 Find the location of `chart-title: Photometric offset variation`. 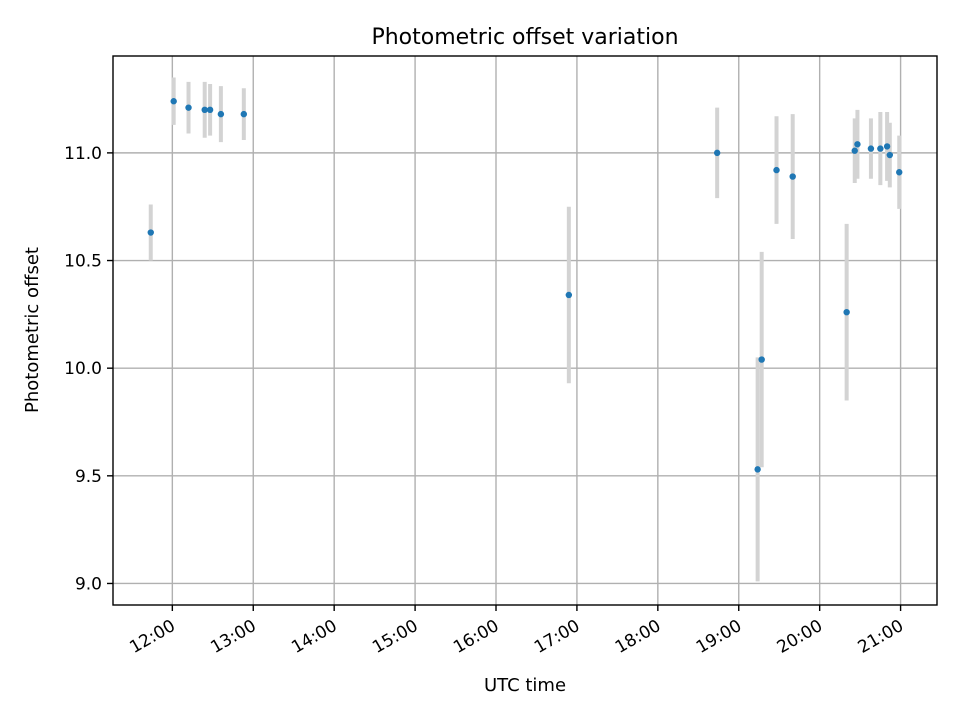

chart-title: Photometric offset variation is located at coordinates (524, 37).